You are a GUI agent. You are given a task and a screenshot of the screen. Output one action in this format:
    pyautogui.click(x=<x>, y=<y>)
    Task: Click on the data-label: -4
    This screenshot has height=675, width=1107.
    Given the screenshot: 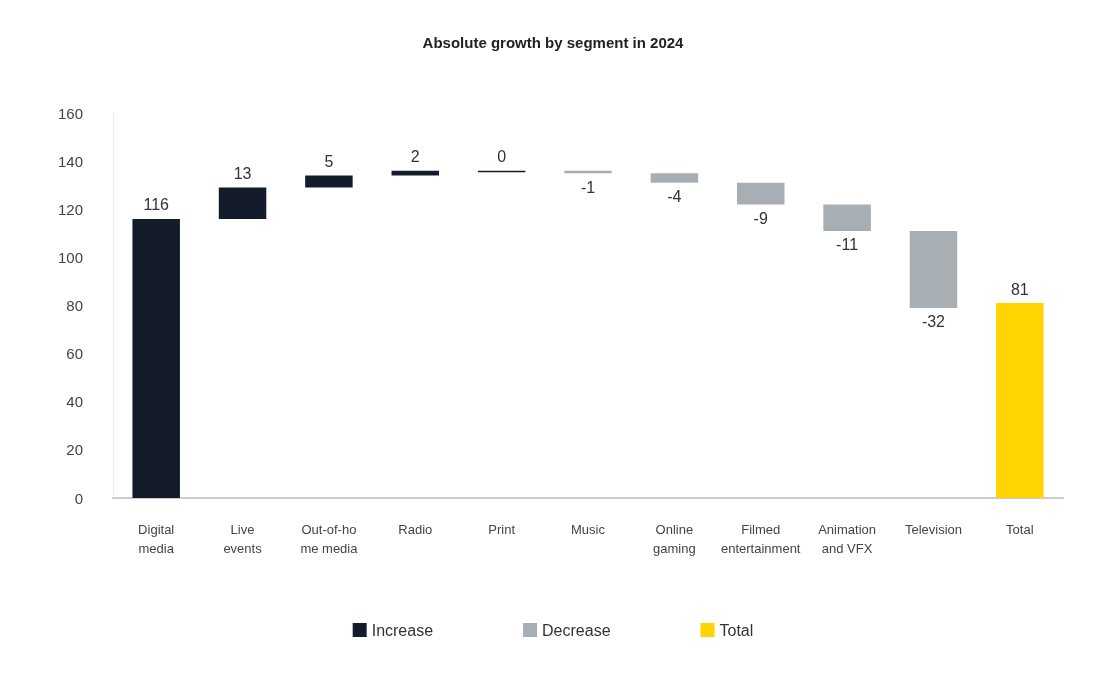 What is the action you would take?
    pyautogui.click(x=674, y=197)
    